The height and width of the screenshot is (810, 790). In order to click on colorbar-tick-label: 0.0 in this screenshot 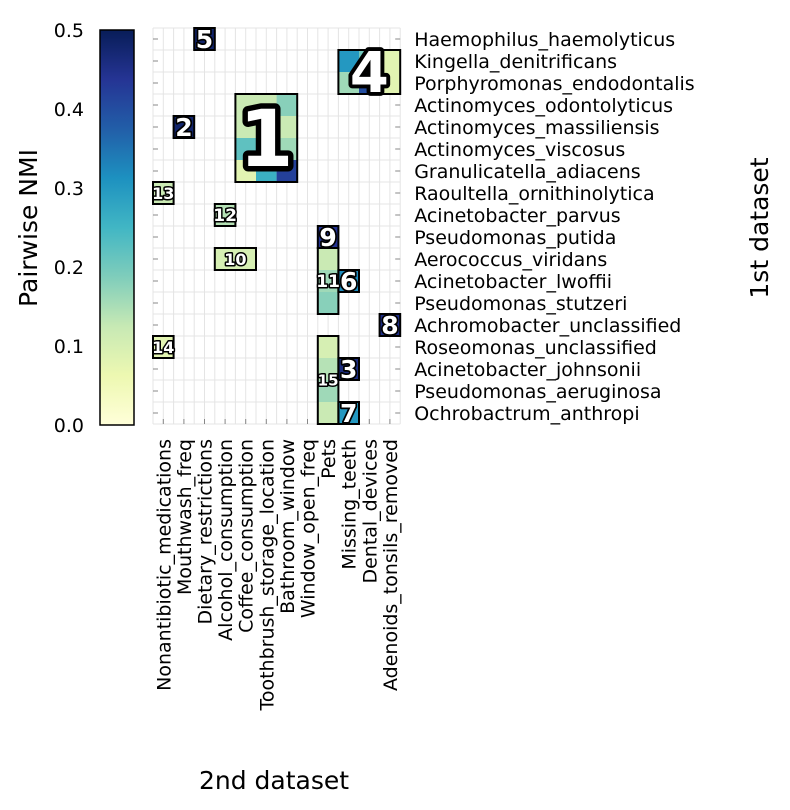, I will do `click(69, 426)`.